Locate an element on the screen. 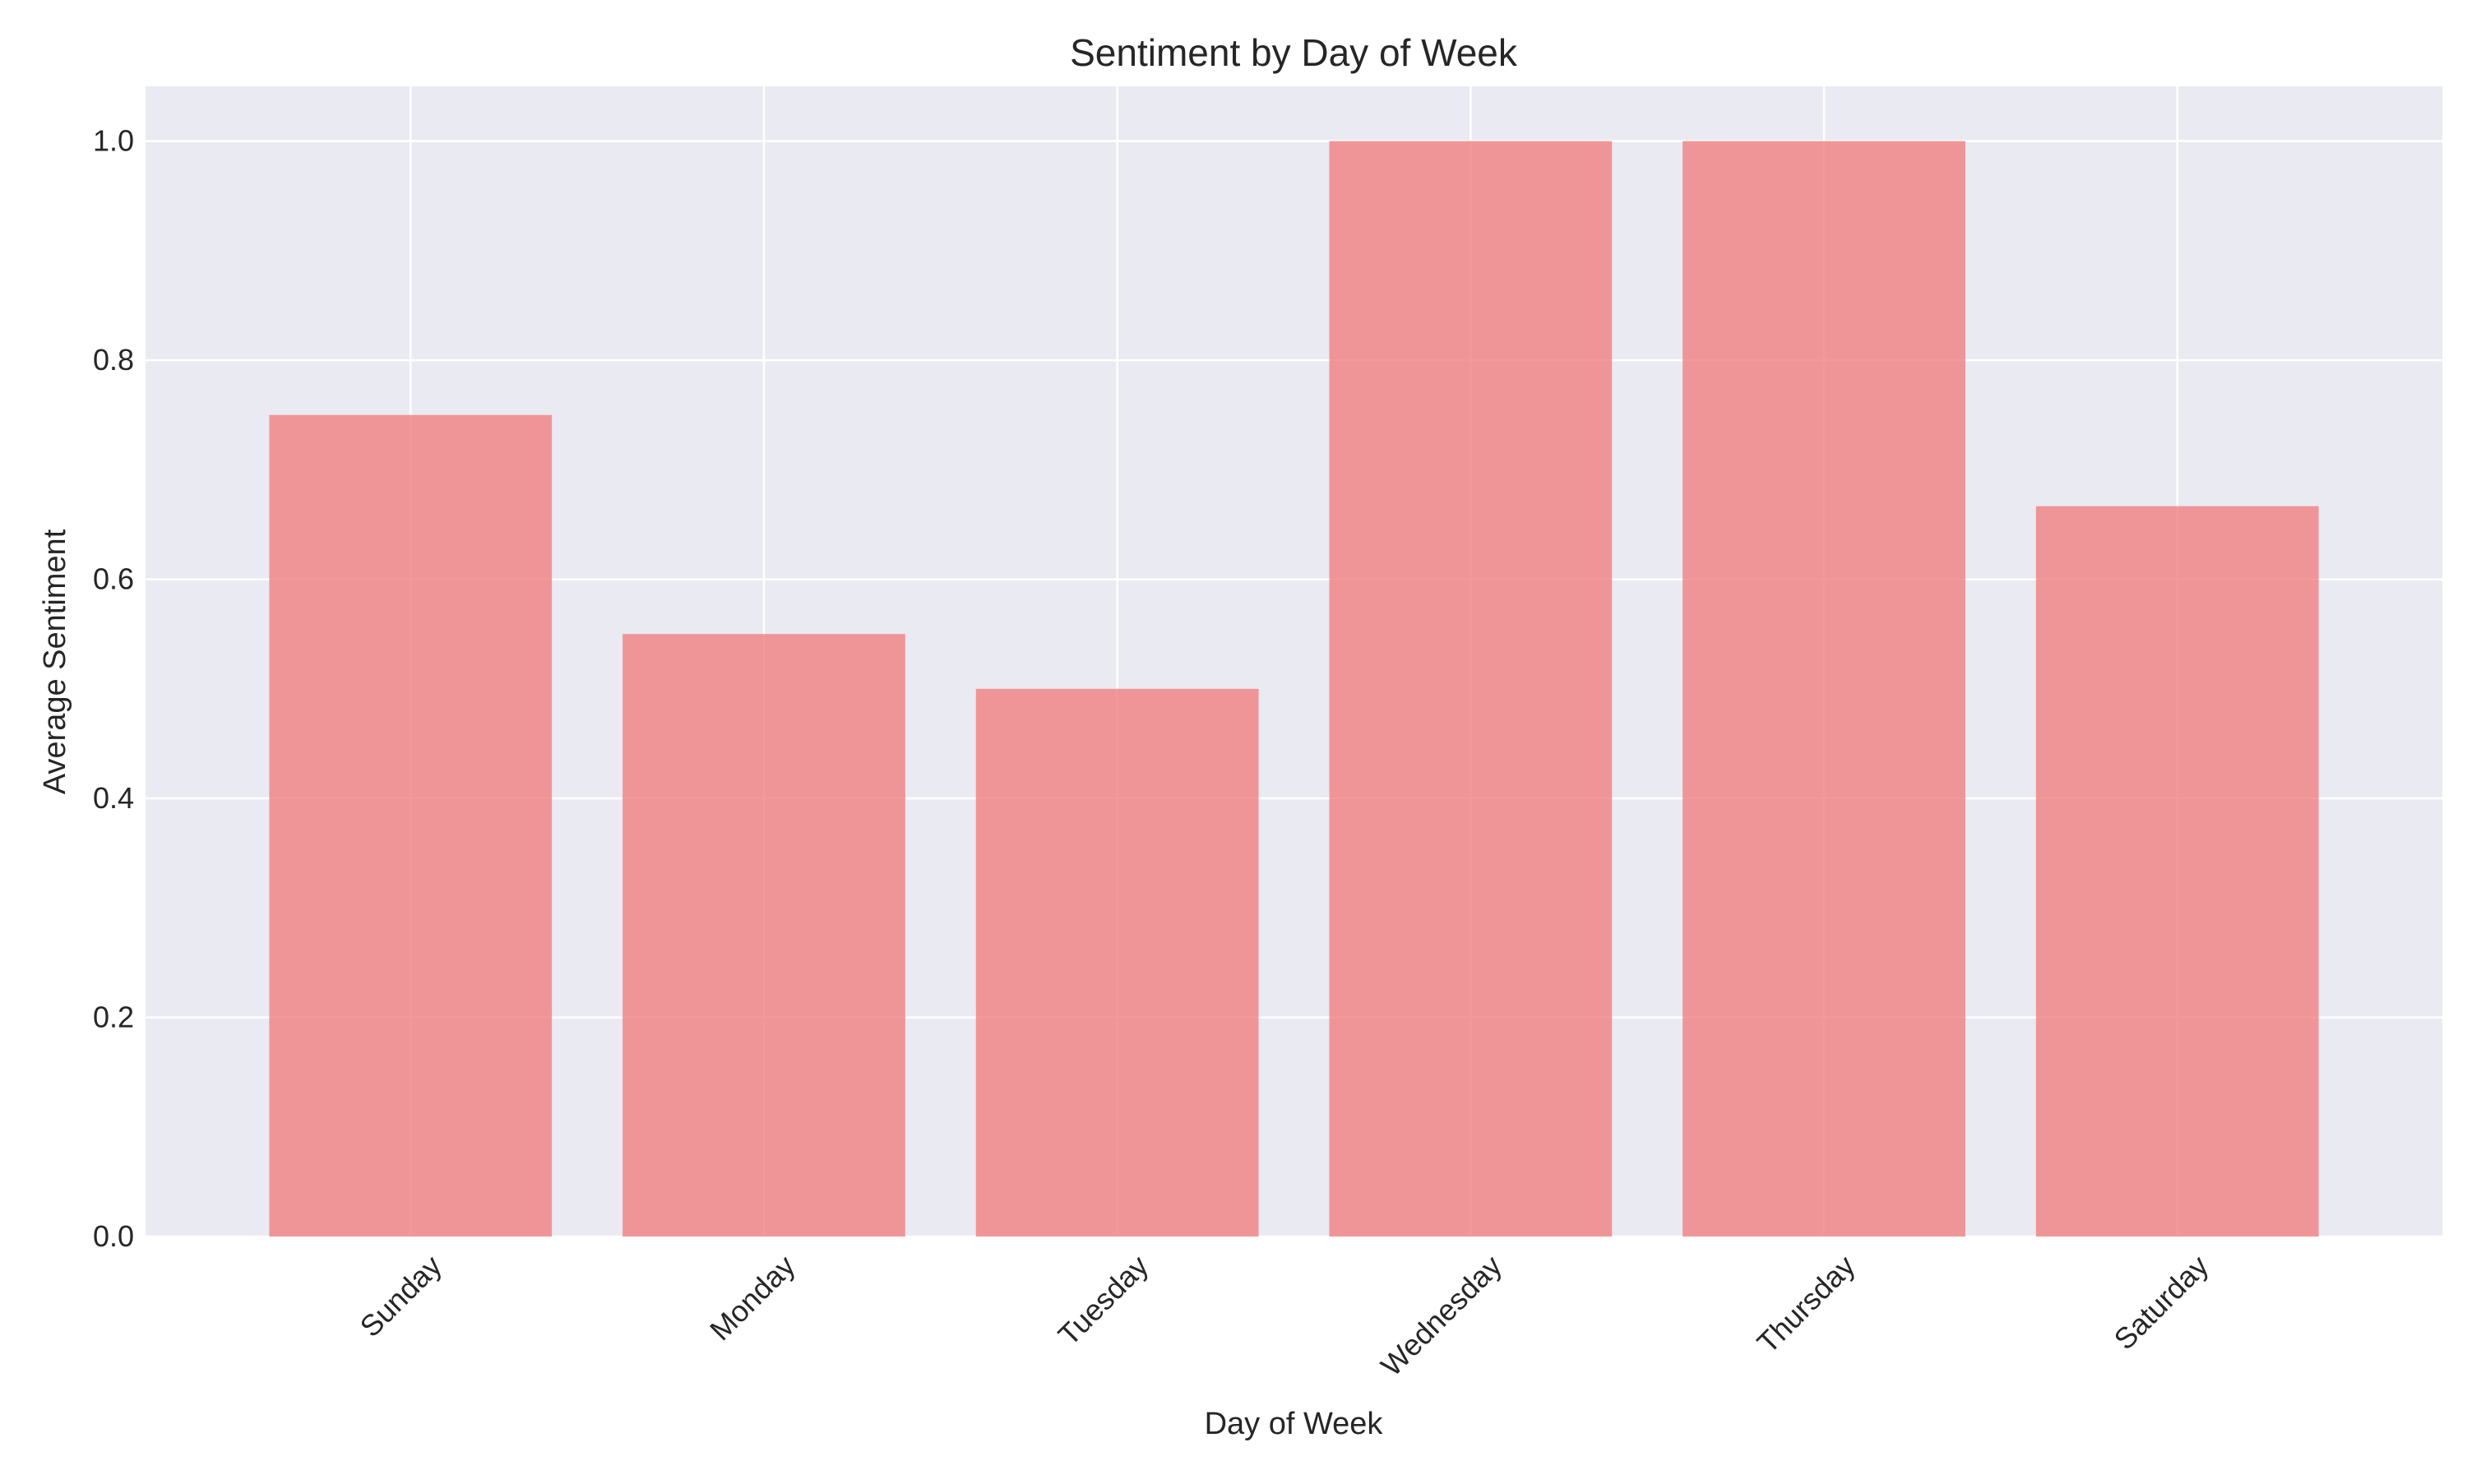 The height and width of the screenshot is (1484, 2467). x-tick-label: Wednesday is located at coordinates (1441, 1316).